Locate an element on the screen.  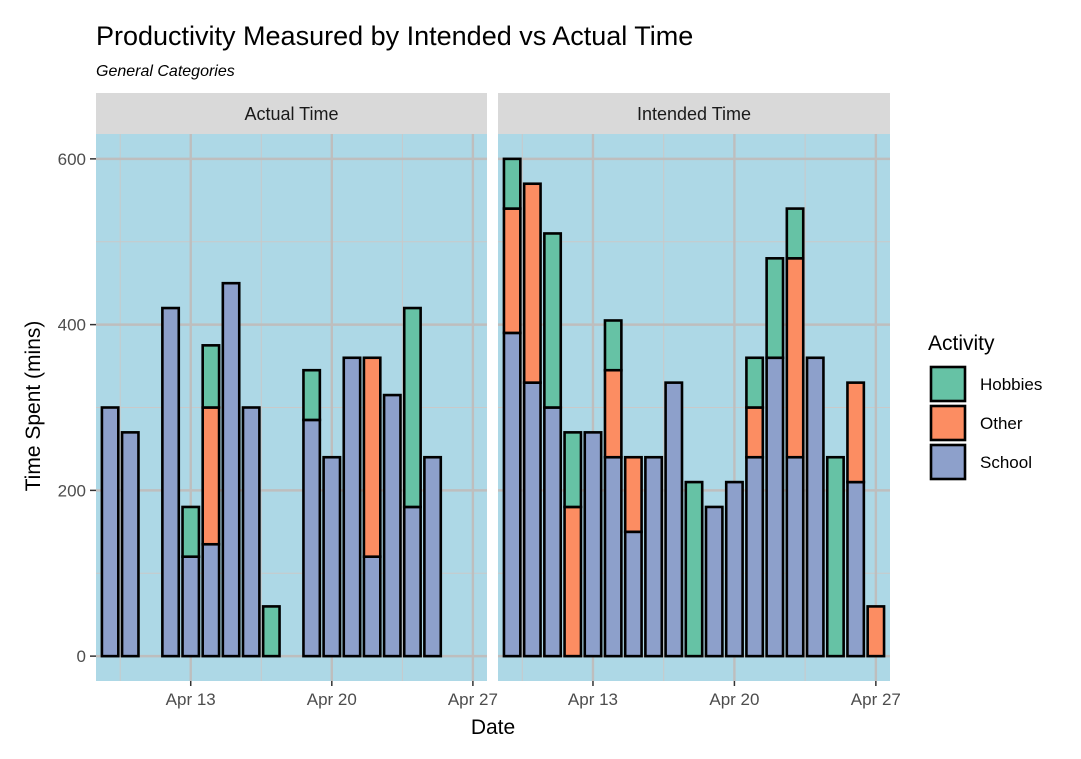
x-axes: Apr 13 Apr 20 Apr 27 Apr 13 Apr 20 Apr 27 is located at coordinates (533, 695).